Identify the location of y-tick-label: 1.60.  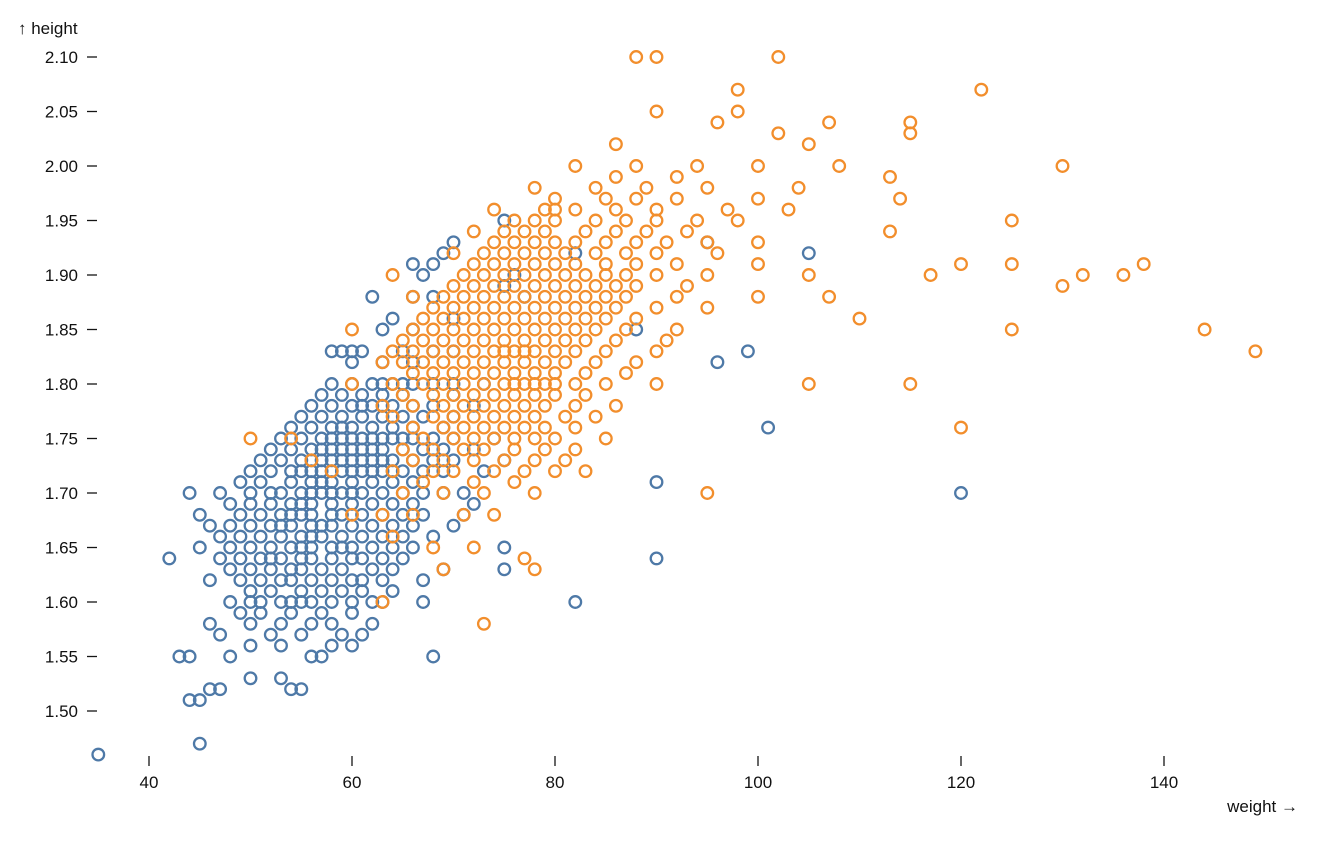
(61, 602).